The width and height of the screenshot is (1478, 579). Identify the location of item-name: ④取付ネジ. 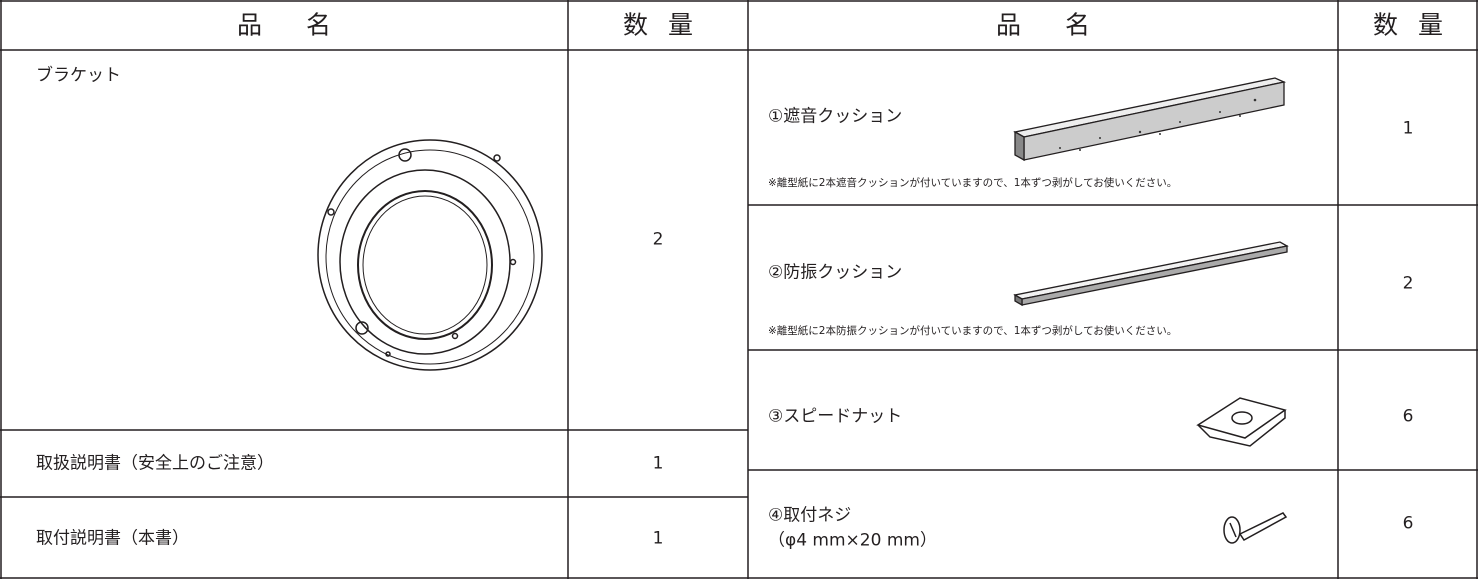
(810, 515).